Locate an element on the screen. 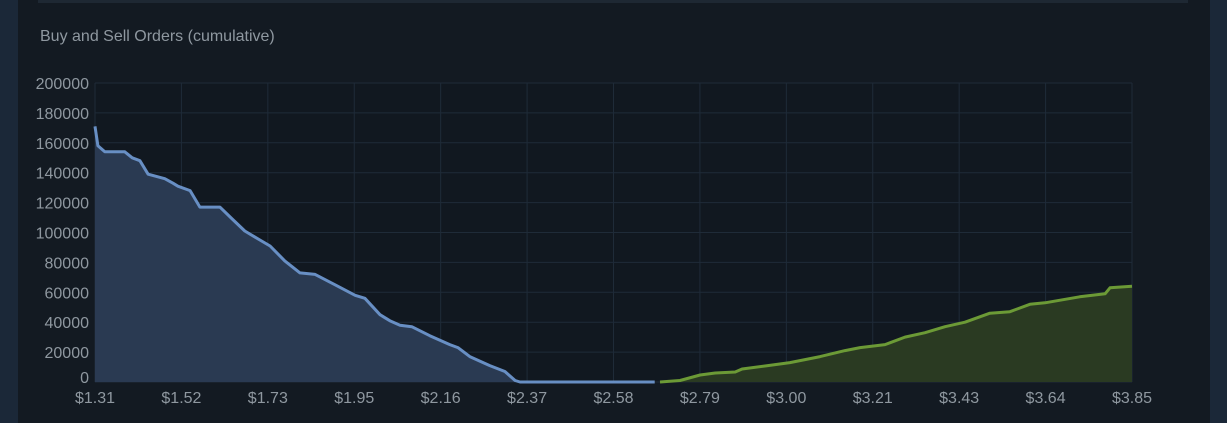 Image resolution: width=1227 pixels, height=423 pixels. x-tick-label: $3.21 is located at coordinates (873, 398).